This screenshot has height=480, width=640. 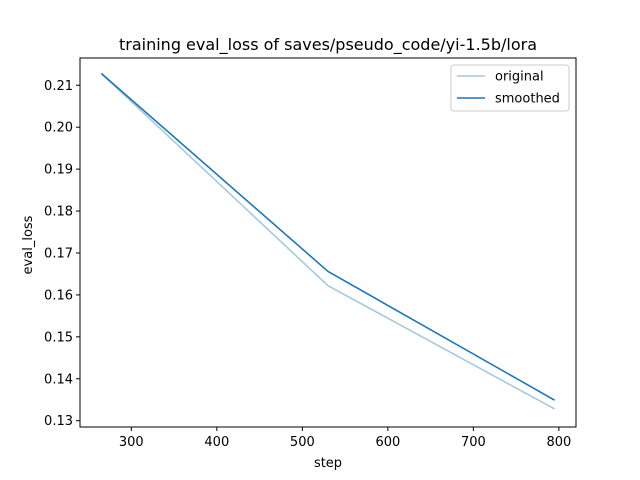 What do you see at coordinates (58, 128) in the screenshot?
I see `y-tick-label: 0.20` at bounding box center [58, 128].